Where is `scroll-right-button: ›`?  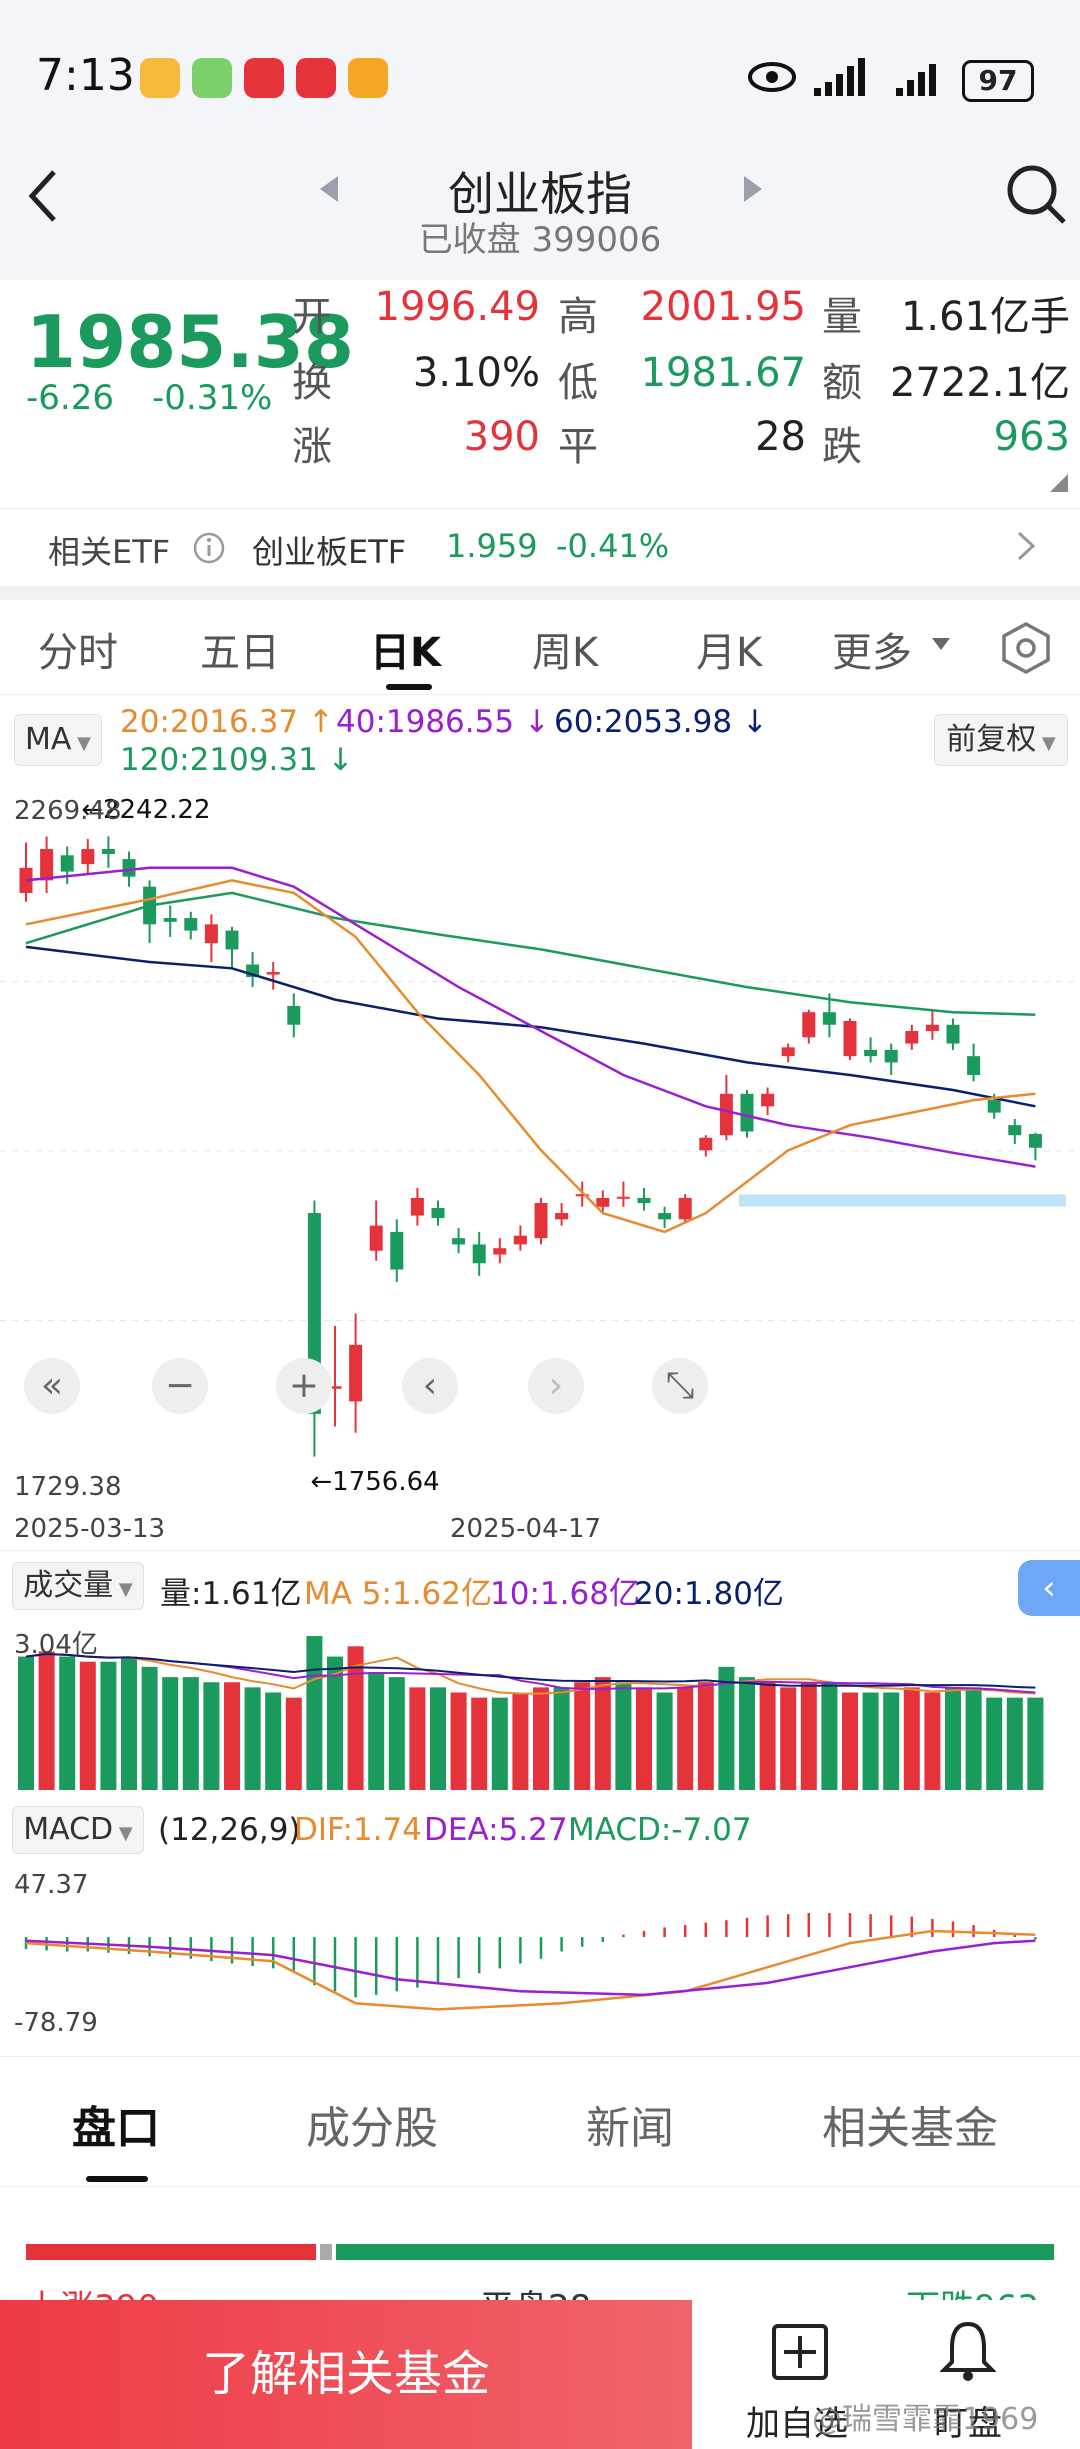
scroll-right-button: › is located at coordinates (556, 1386).